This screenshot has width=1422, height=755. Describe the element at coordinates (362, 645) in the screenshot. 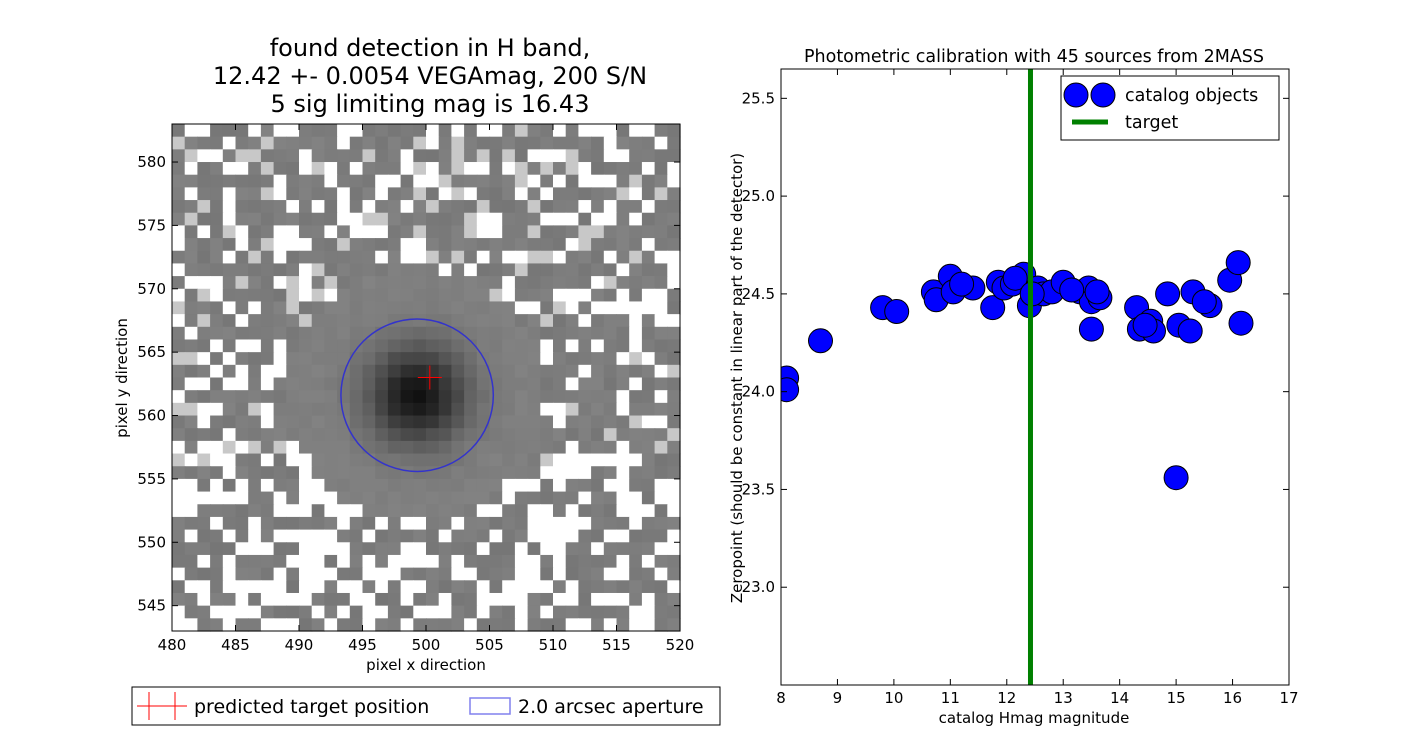

I see `x-tick-label: 495` at that location.